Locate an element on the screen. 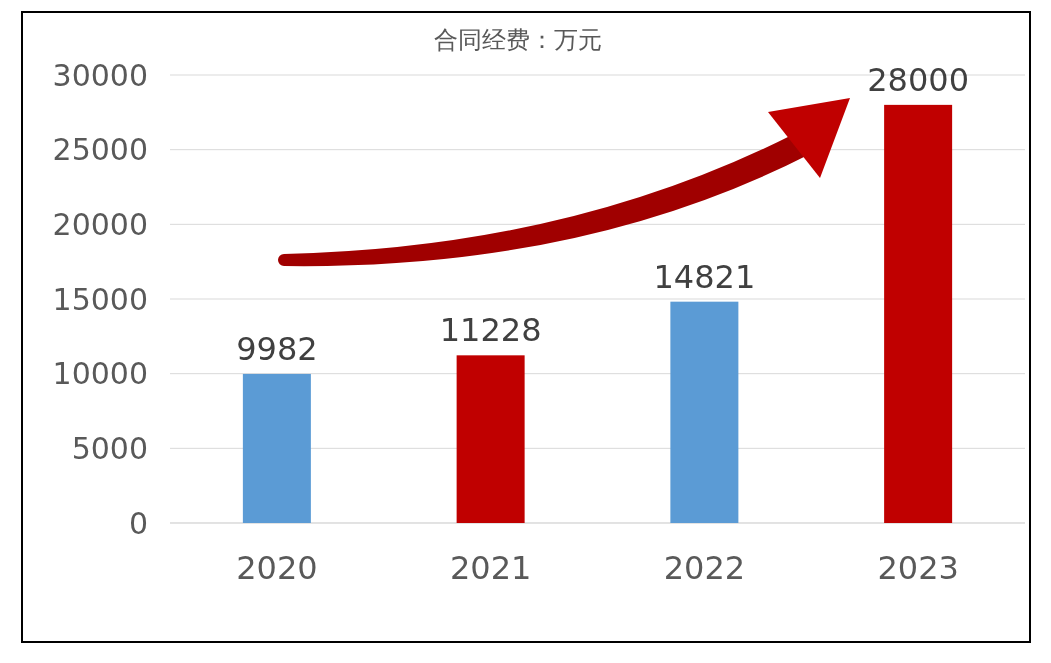 This screenshot has height=663, width=1051. data-label: 14821 is located at coordinates (704, 276).